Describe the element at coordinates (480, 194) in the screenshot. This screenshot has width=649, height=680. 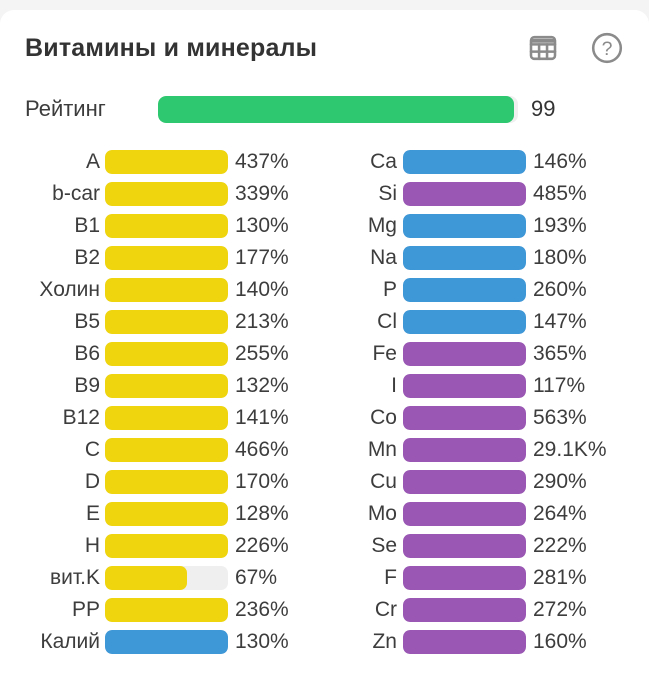
I see `nutrient-row: Si 485%` at that location.